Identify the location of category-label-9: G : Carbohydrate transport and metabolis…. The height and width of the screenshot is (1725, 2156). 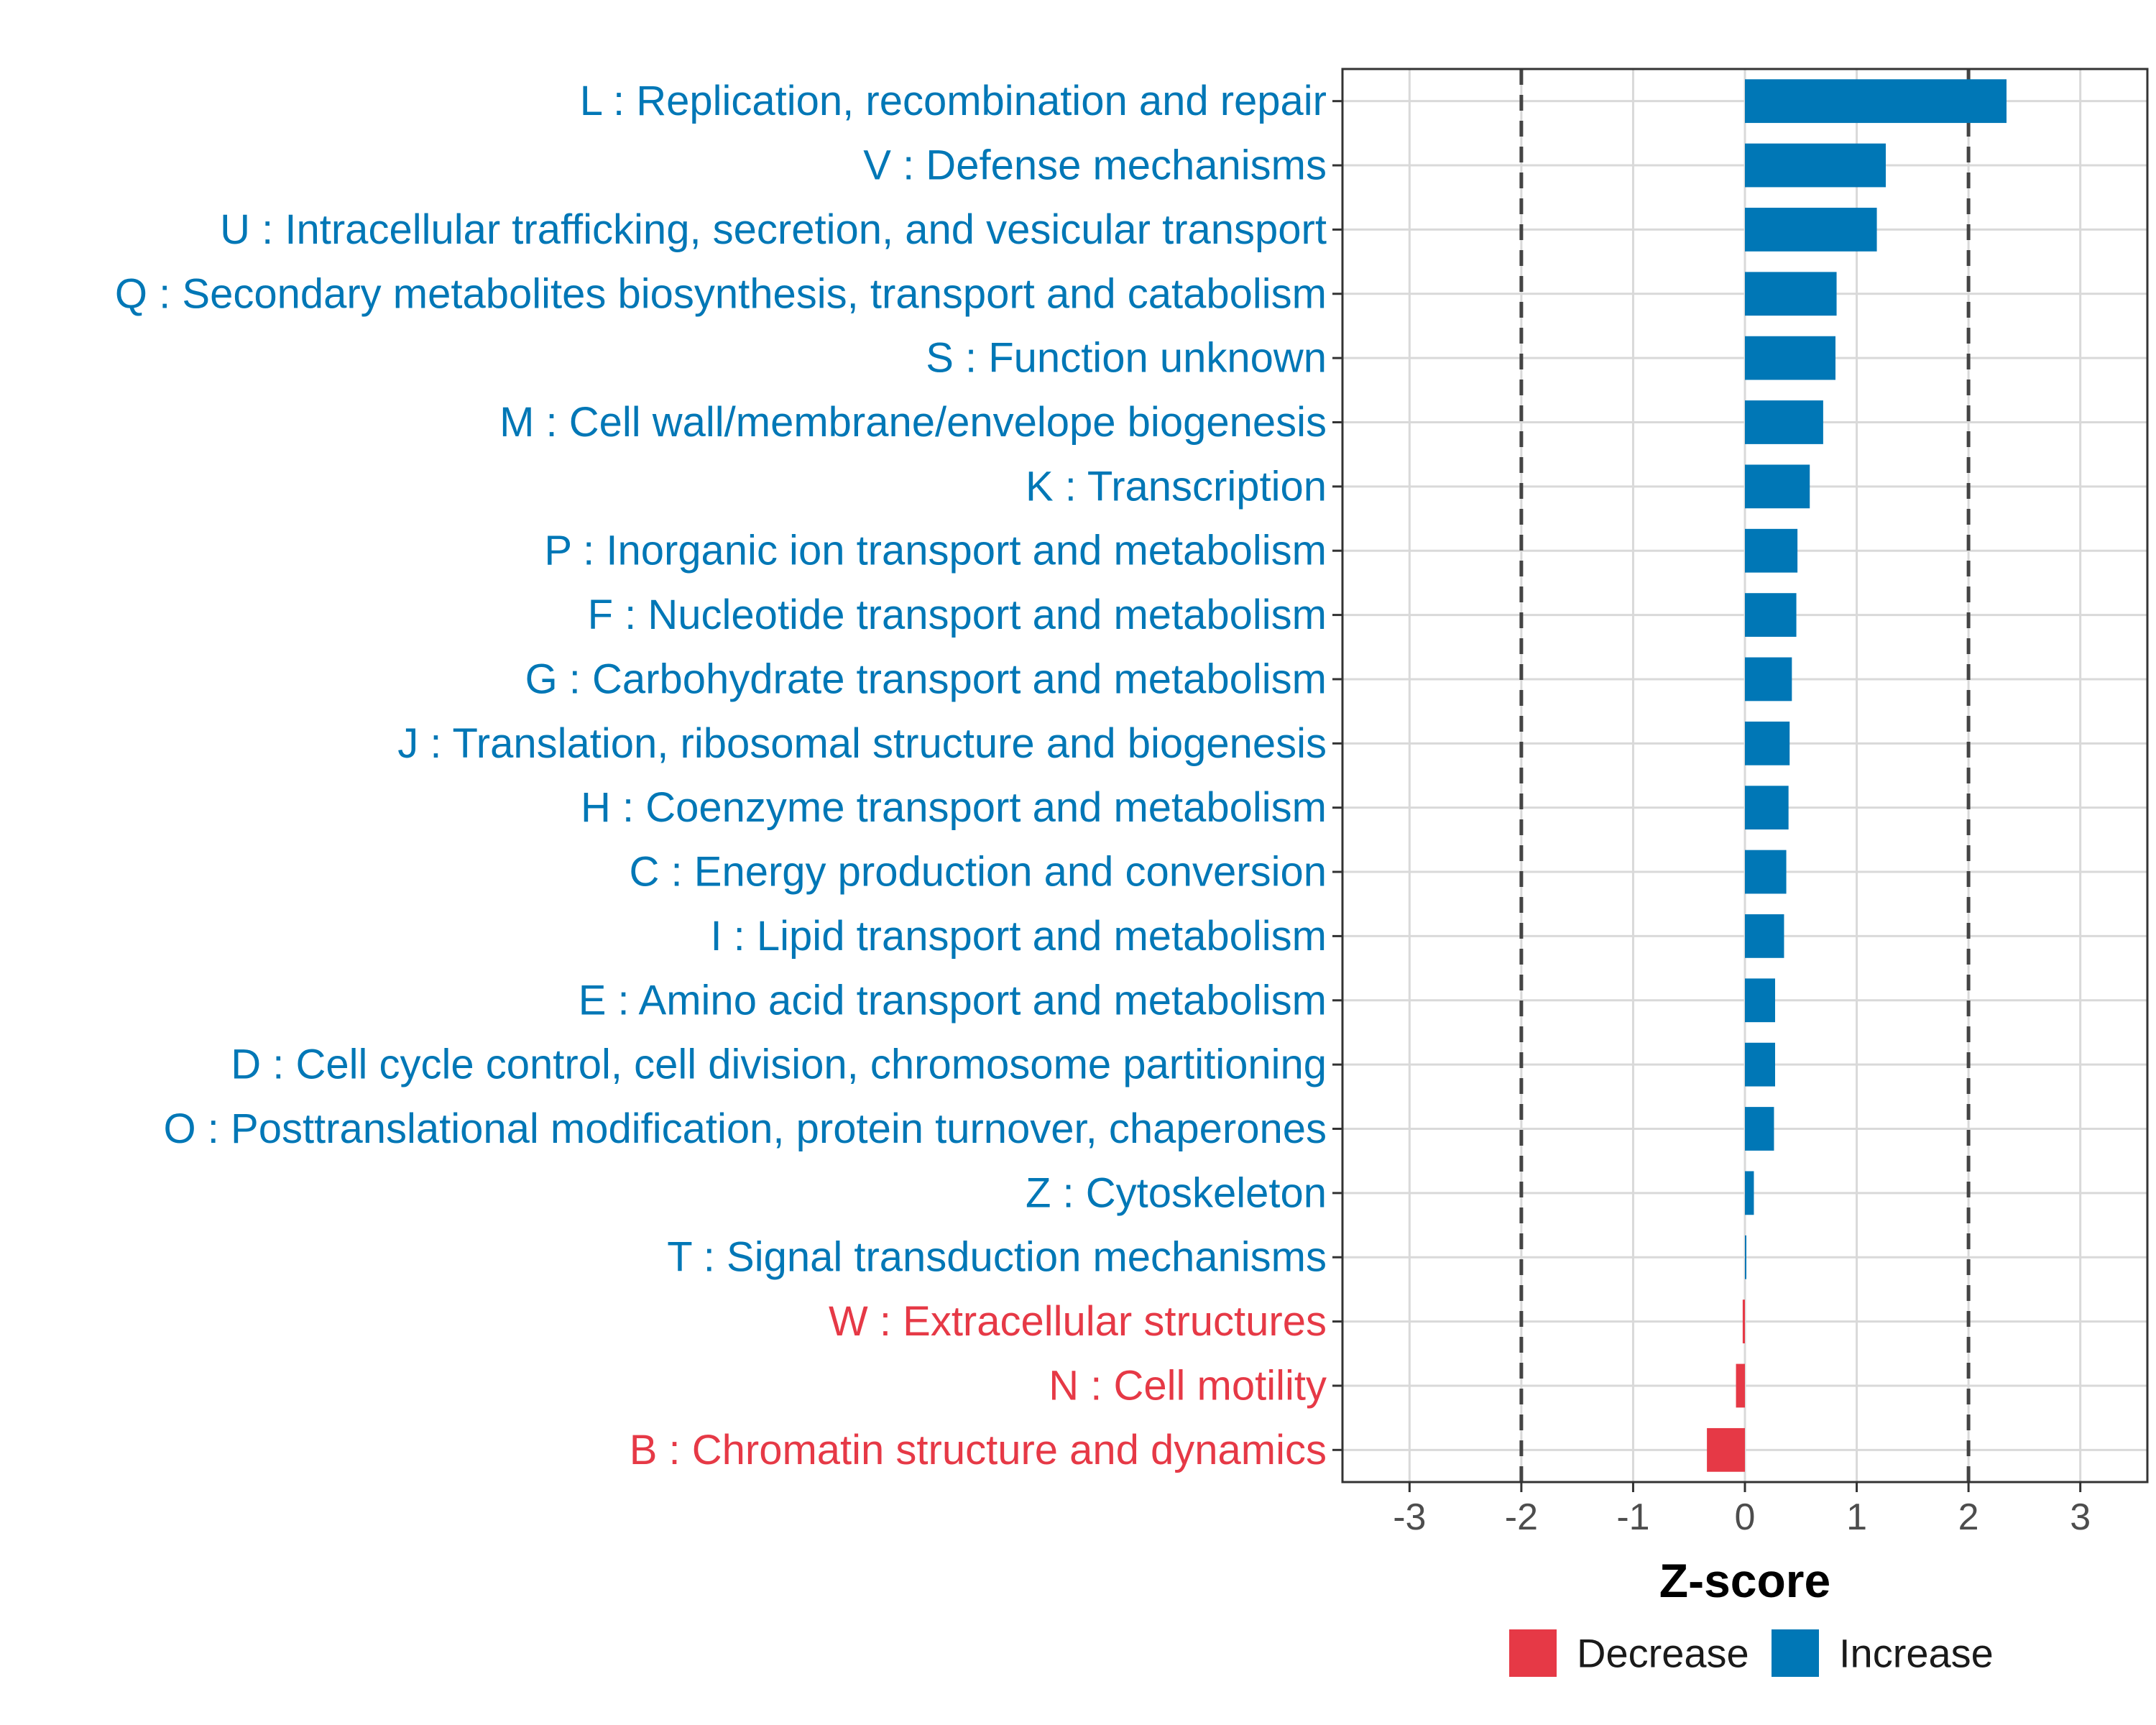
(926, 679).